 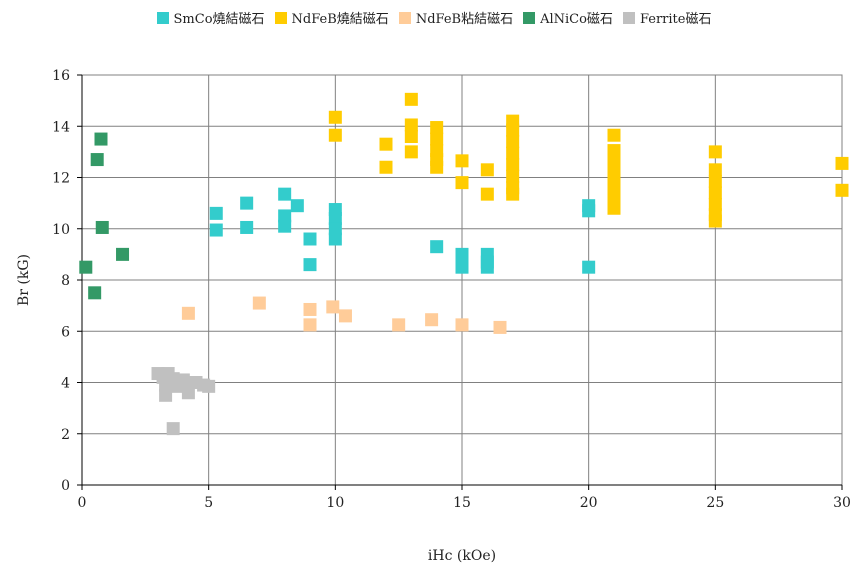 I want to click on legend-label: NdFeB燒結磁石, so click(x=340, y=19).